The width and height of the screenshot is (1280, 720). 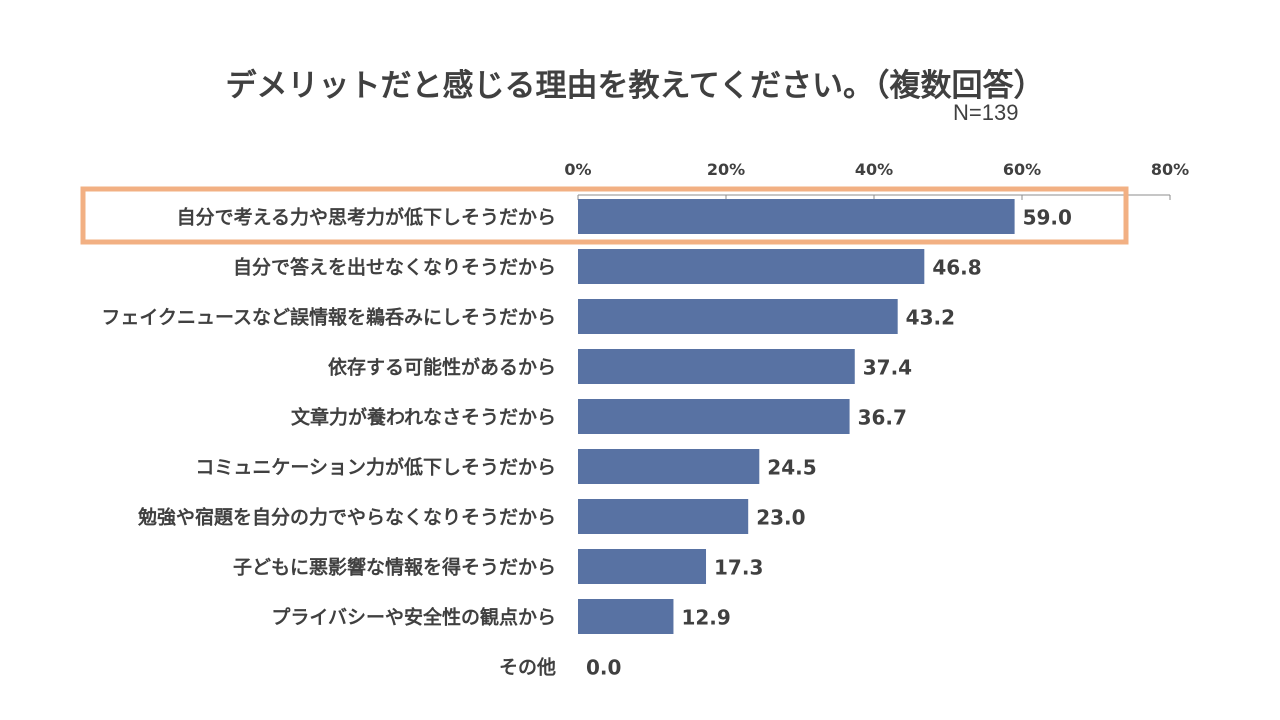 I want to click on x-tick-label: 0%, so click(x=577, y=169).